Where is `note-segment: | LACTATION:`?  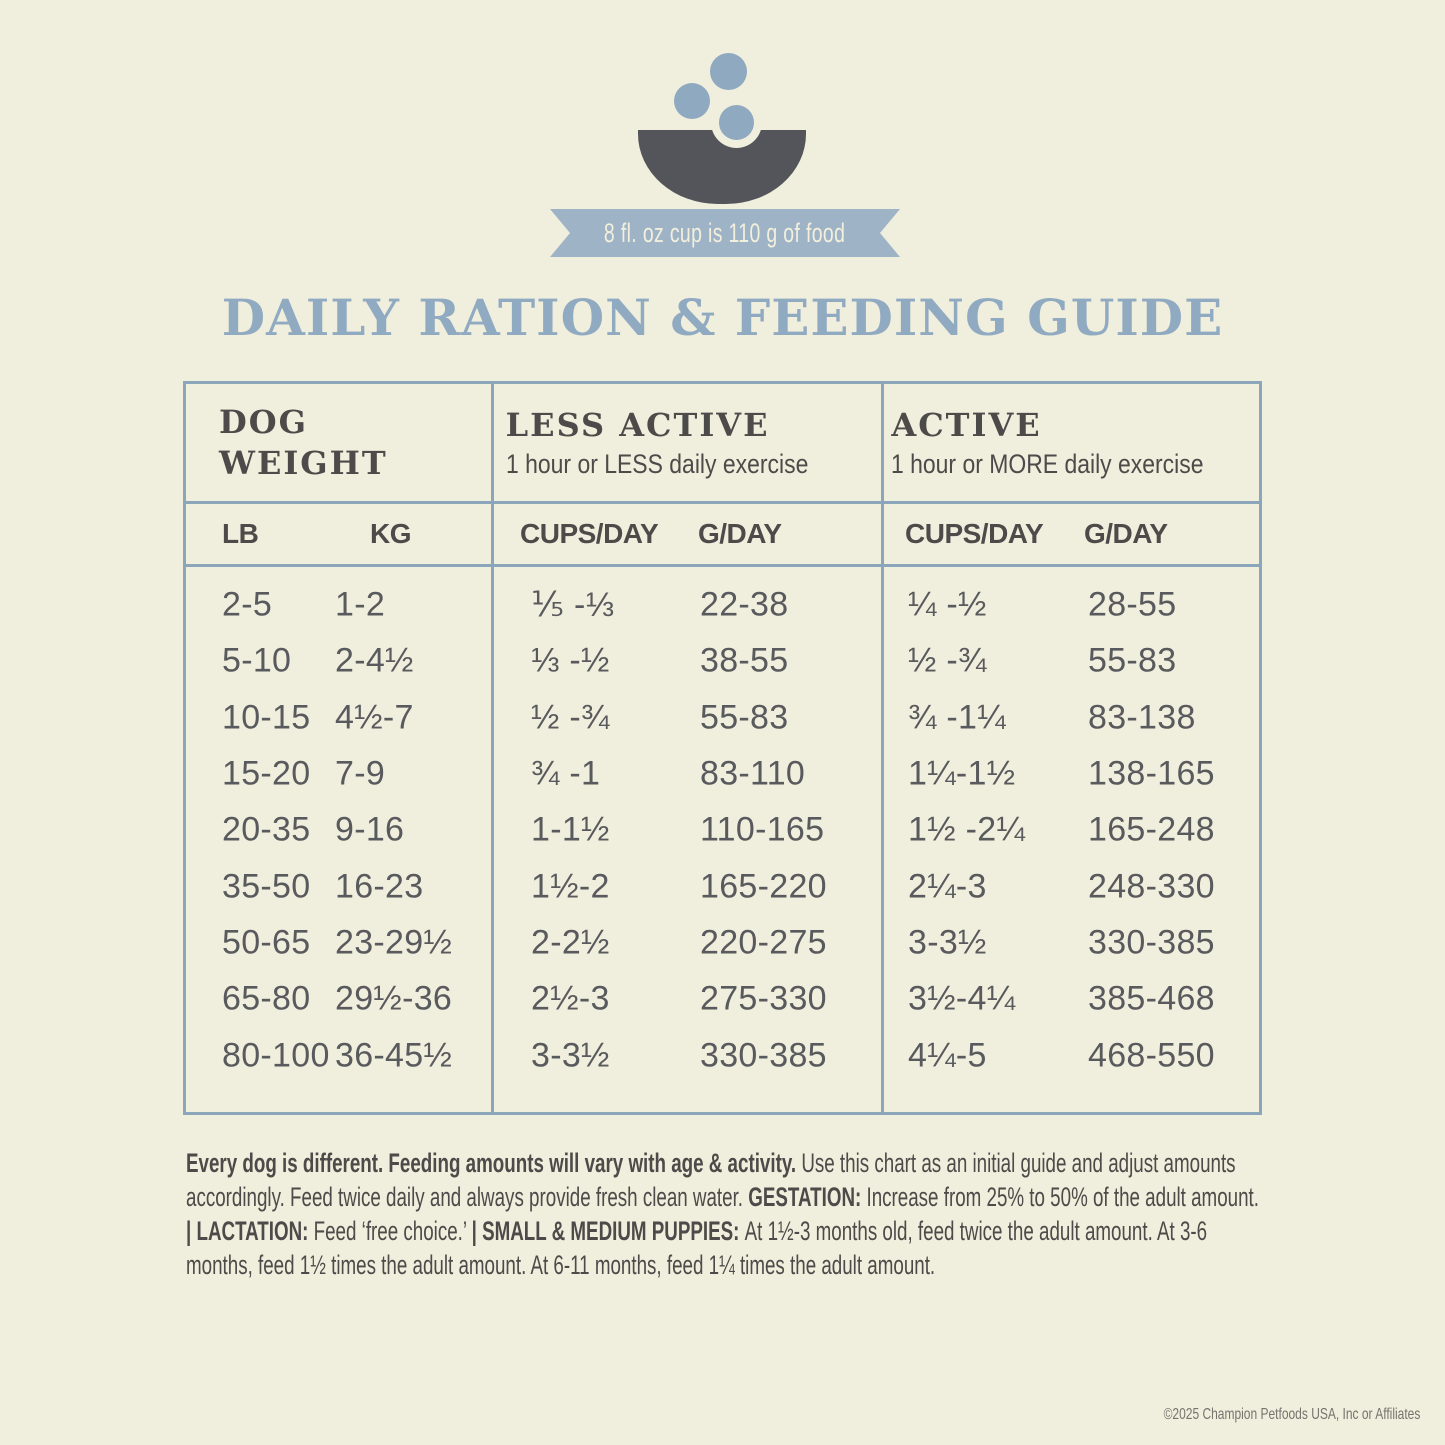
note-segment: | LACTATION: is located at coordinates (250, 1231).